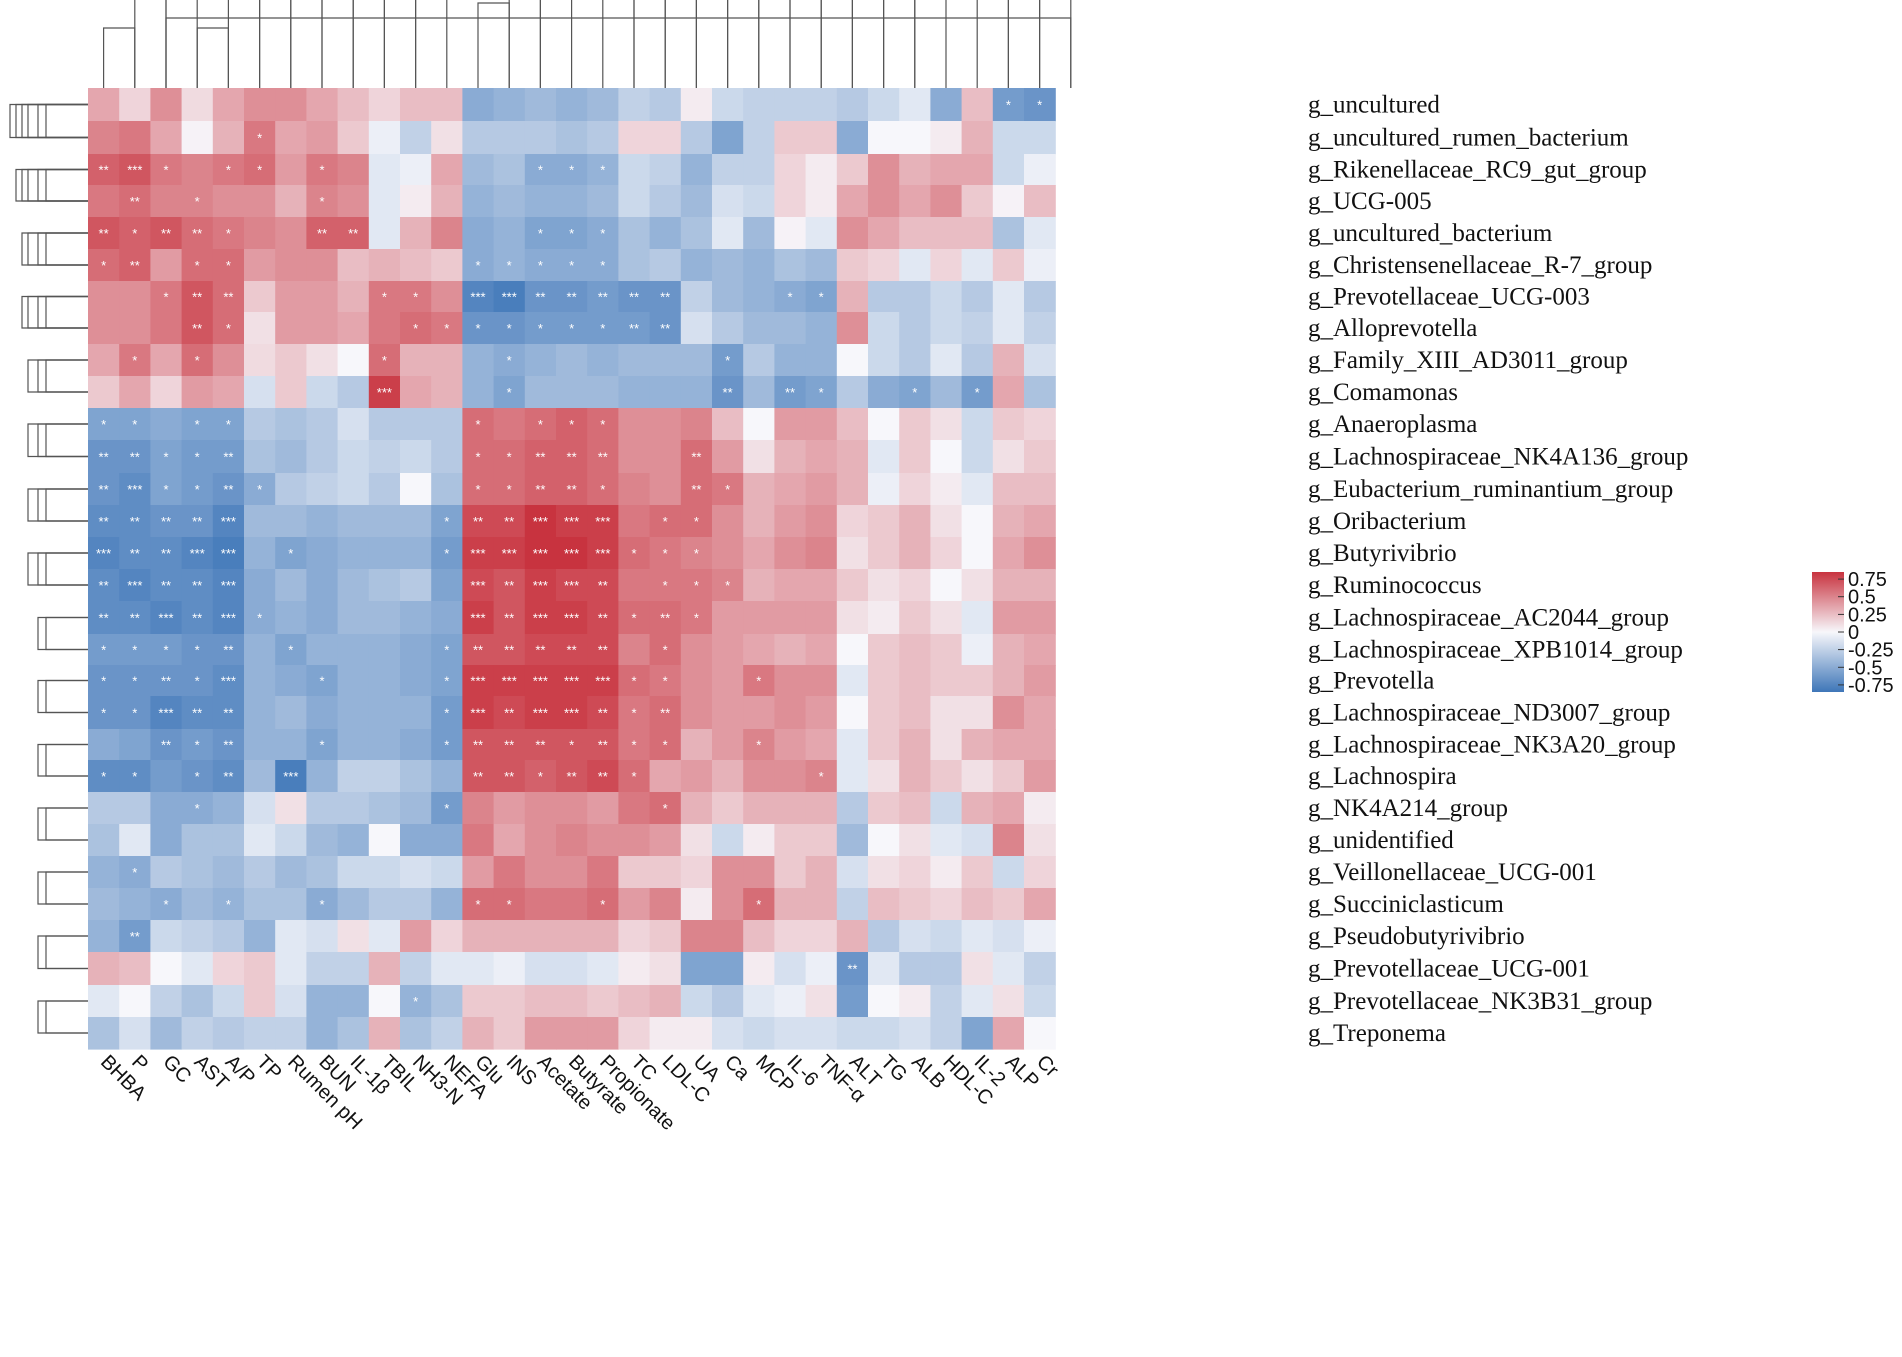 This screenshot has width=1902, height=1357. Describe the element at coordinates (540, 553) in the screenshot. I see `significance-marker: ***` at that location.